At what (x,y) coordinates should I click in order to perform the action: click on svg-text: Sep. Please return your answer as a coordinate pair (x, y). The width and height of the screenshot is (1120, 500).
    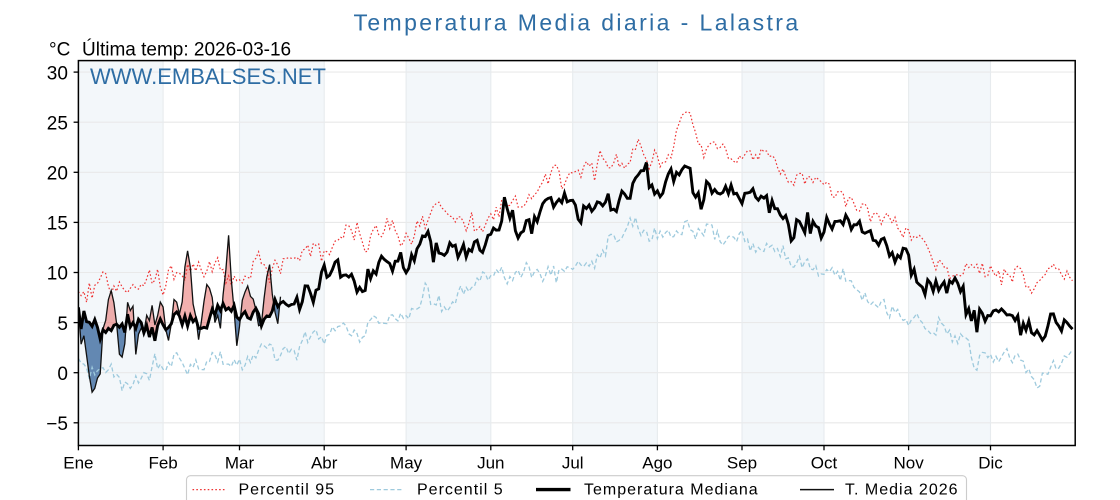
    Looking at the image, I should click on (742, 463).